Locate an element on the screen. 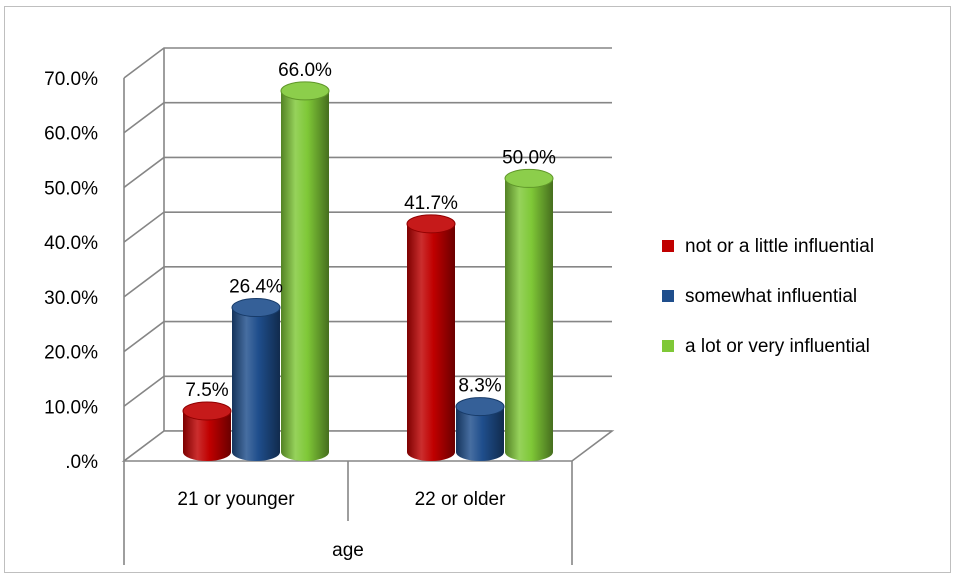  data-label: 8.3% is located at coordinates (479, 386).